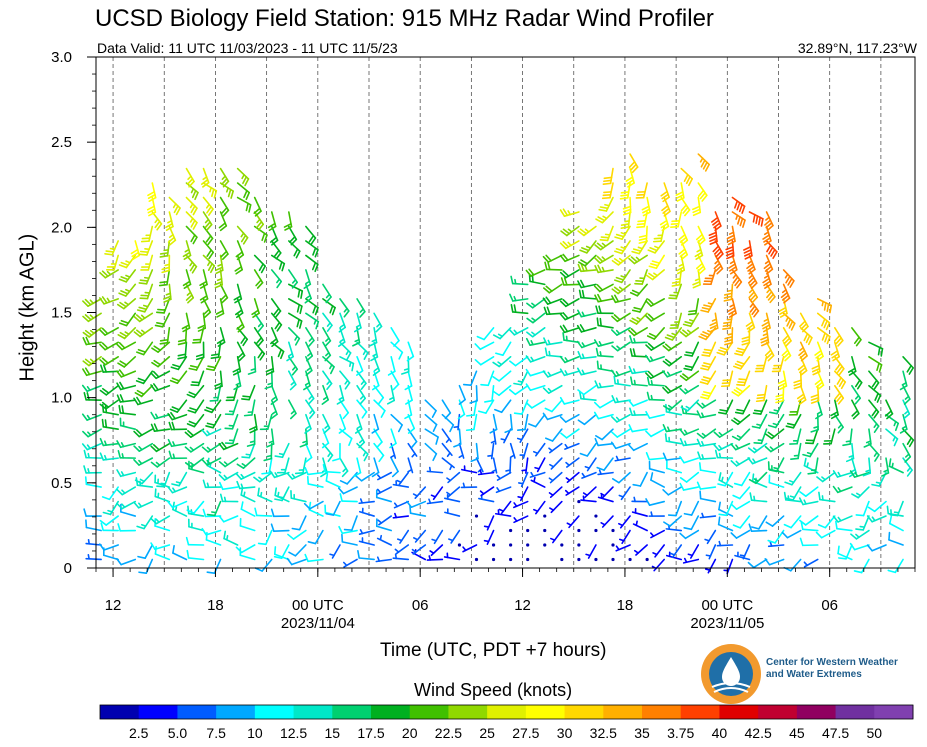  I want to click on x-tick-label: 06, so click(829, 605).